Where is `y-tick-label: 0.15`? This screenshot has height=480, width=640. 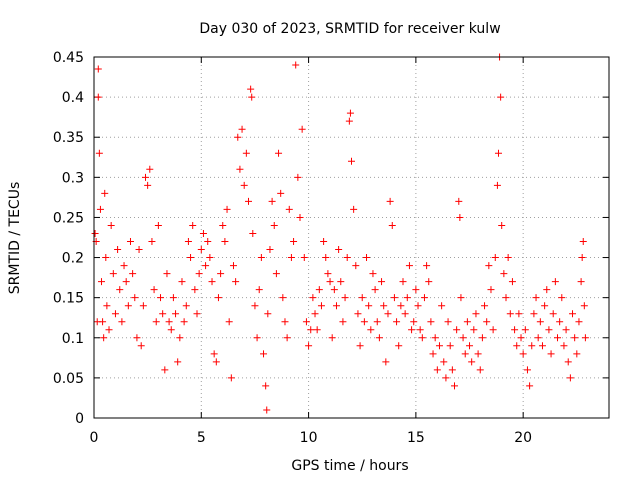
y-tick-label: 0.15 is located at coordinates (68, 299).